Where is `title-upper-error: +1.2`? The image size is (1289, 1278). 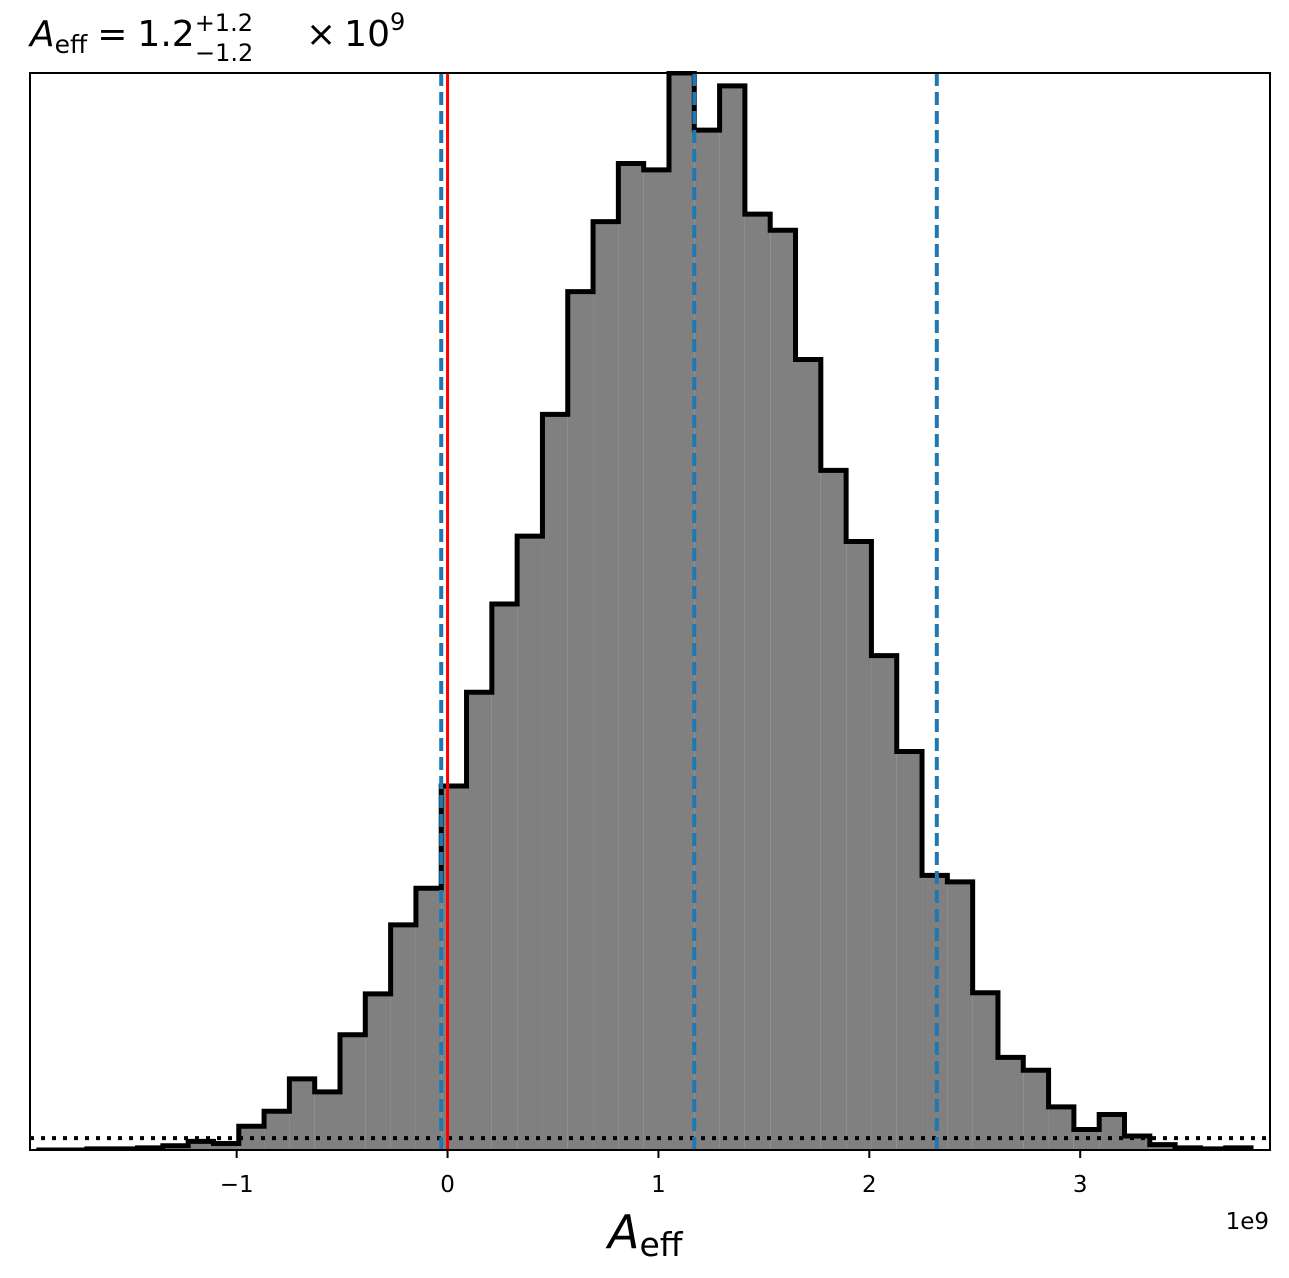
title-upper-error: +1.2 is located at coordinates (224, 23).